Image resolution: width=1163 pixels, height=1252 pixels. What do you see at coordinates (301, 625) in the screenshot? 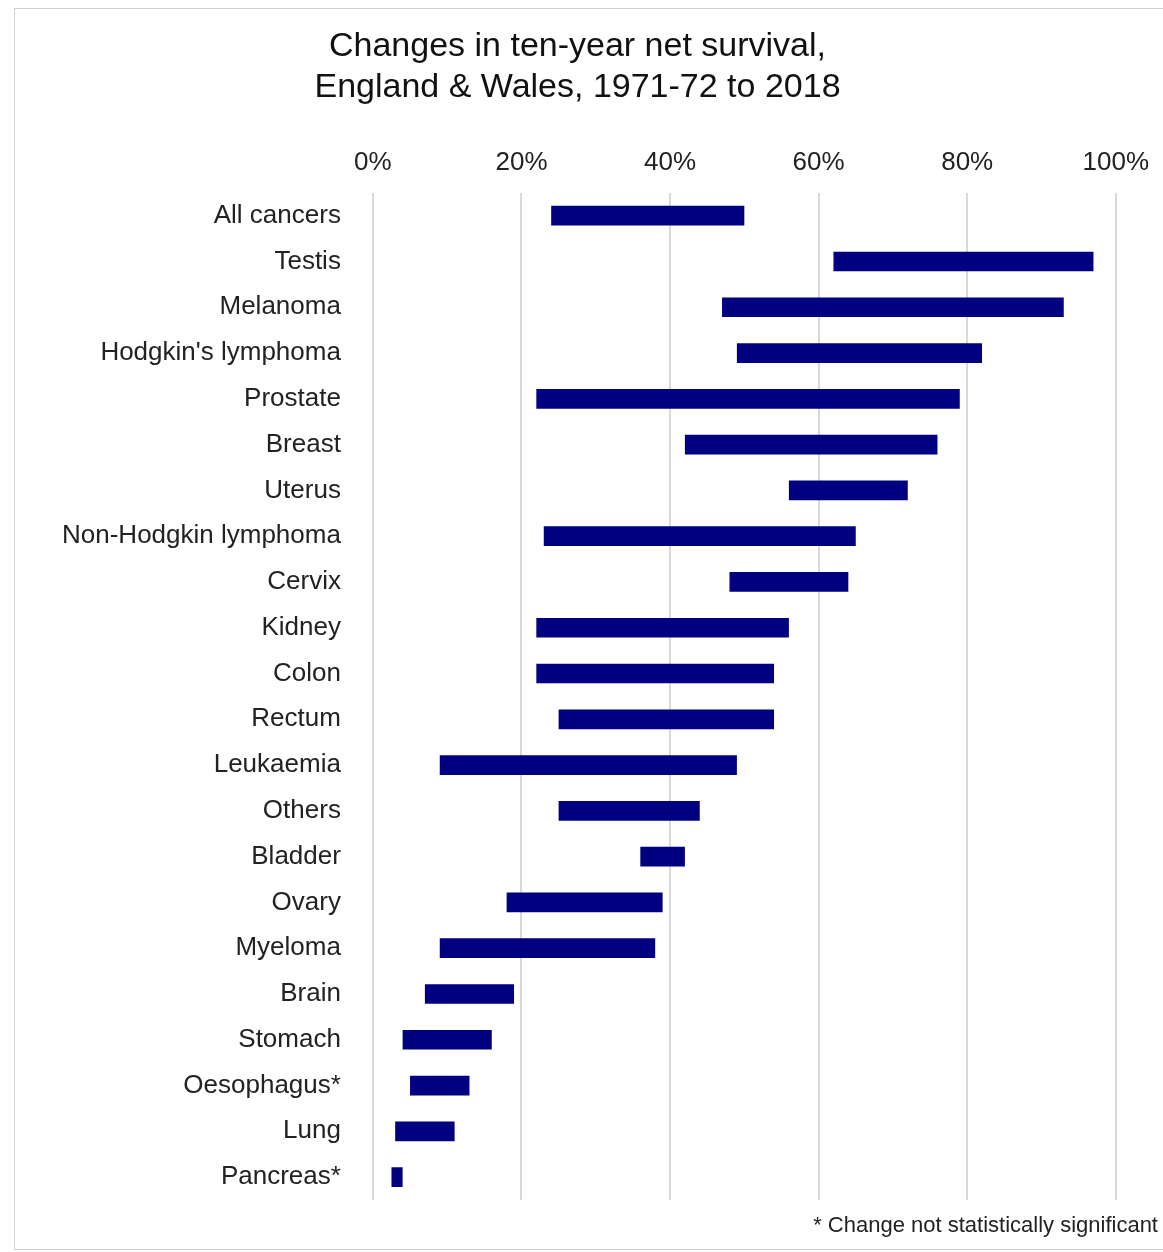
I see `y-tick-label: Kidney` at bounding box center [301, 625].